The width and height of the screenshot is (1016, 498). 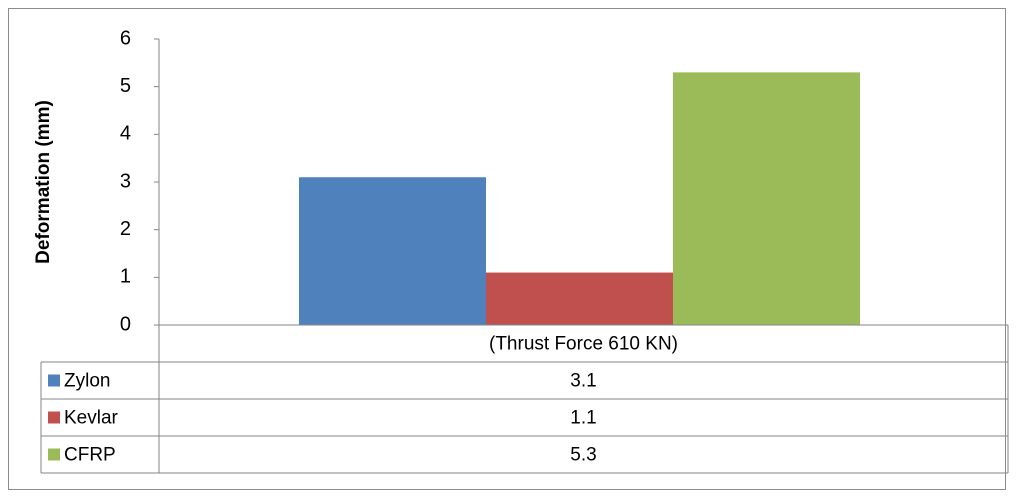 What do you see at coordinates (766, 198) in the screenshot?
I see `bar-cfrp` at bounding box center [766, 198].